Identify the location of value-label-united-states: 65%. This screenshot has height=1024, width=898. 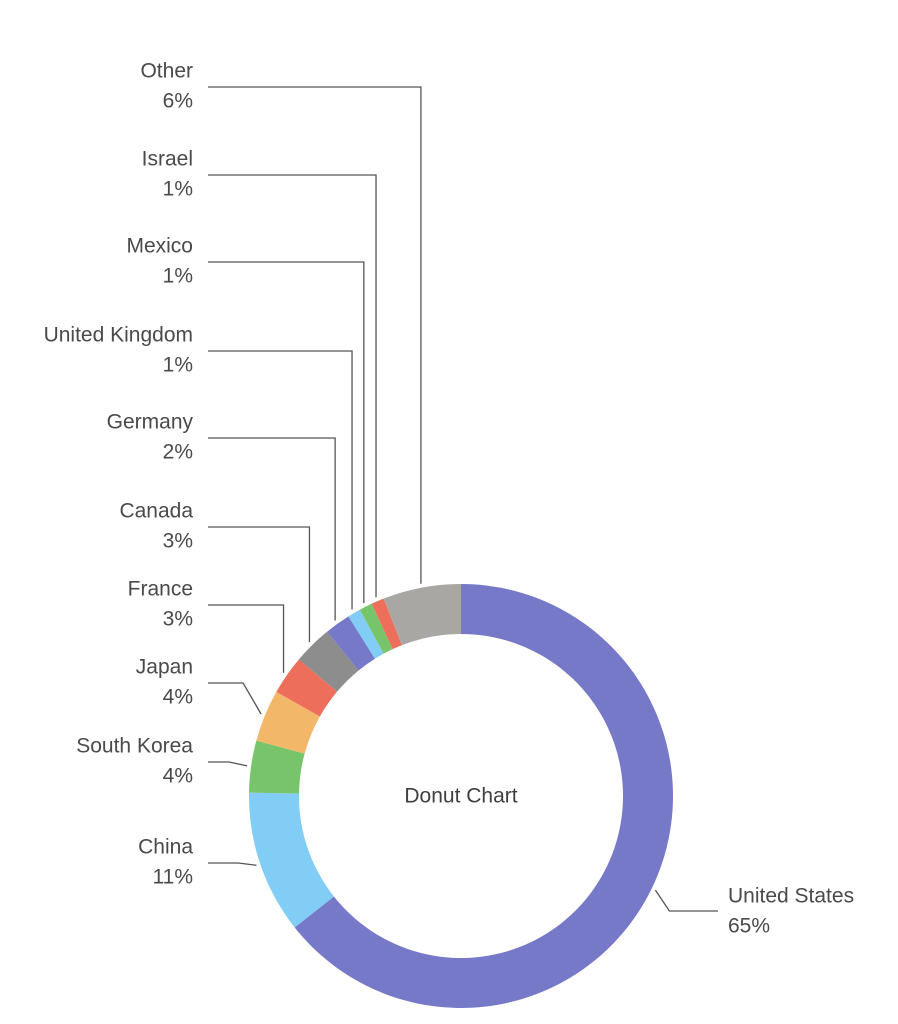
(749, 926).